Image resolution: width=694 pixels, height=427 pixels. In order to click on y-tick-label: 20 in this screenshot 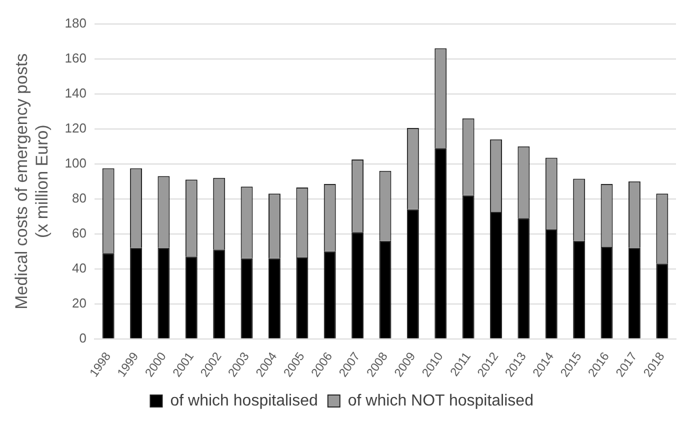, I will do `click(79, 302)`.